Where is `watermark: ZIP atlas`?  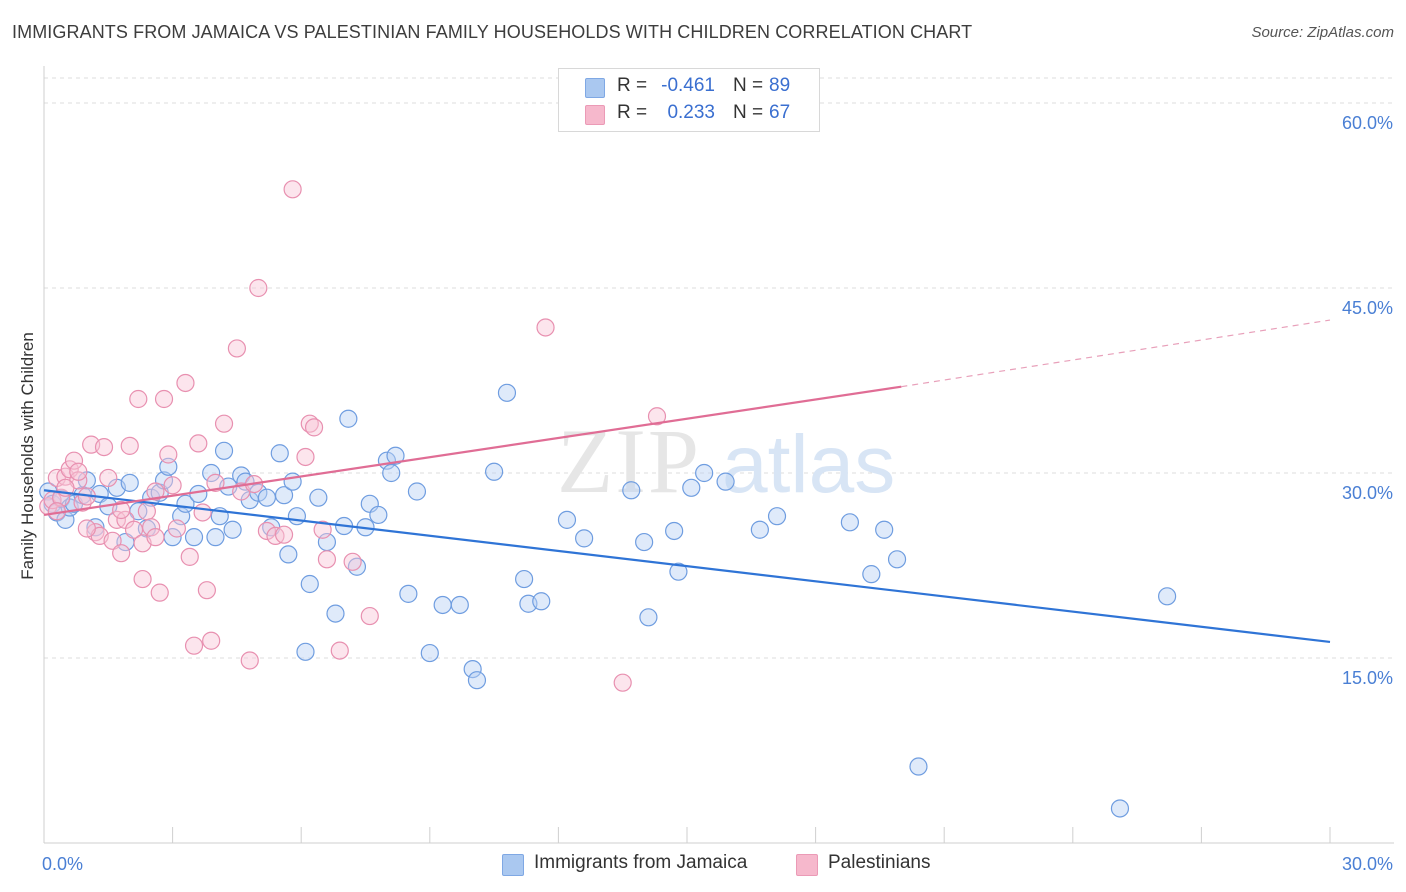 watermark: ZIP atlas is located at coordinates (726, 461).